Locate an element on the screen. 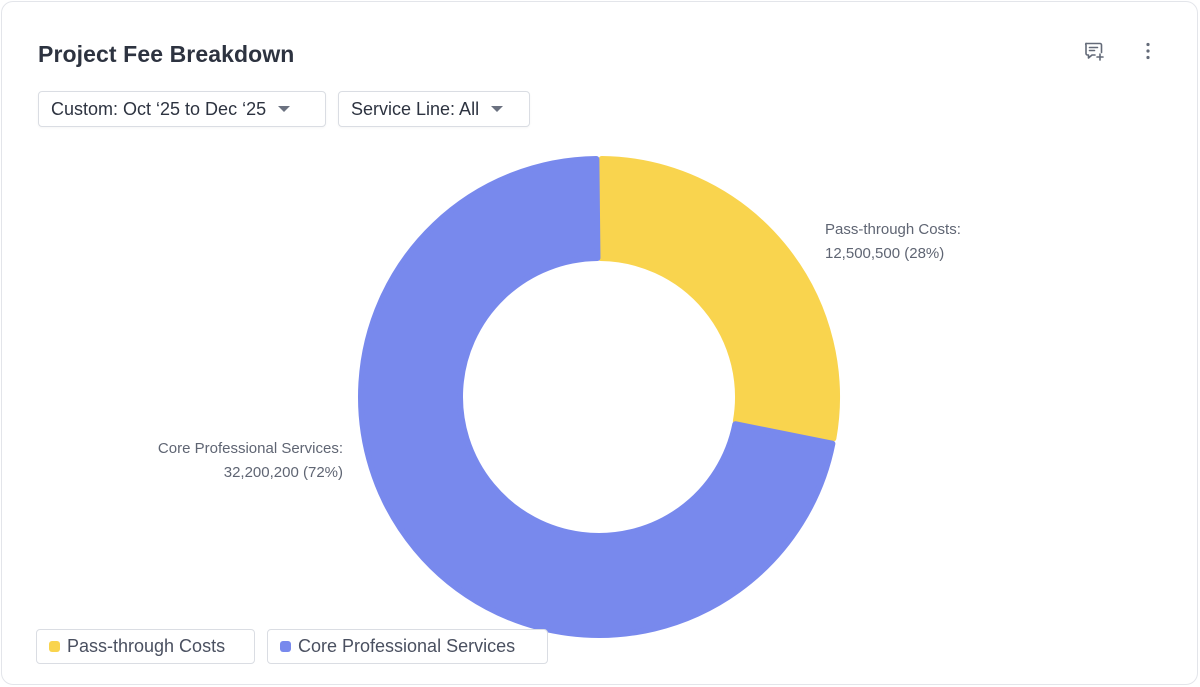  widget-title: Project Fee Breakdown is located at coordinates (166, 54).